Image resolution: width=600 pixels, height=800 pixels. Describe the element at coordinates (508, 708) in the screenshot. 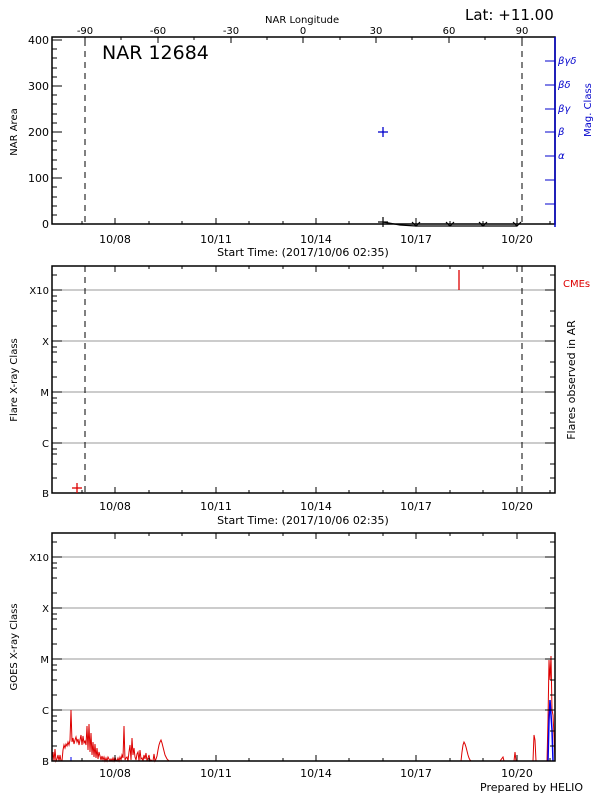

I see `goes-long-series-end` at that location.